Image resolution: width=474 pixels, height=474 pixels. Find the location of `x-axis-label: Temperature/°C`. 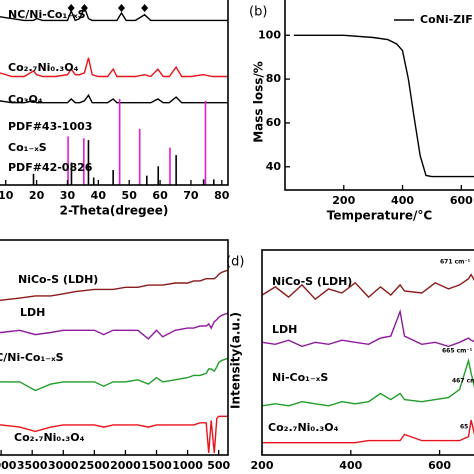

x-axis-label: Temperature/°C is located at coordinates (380, 216).